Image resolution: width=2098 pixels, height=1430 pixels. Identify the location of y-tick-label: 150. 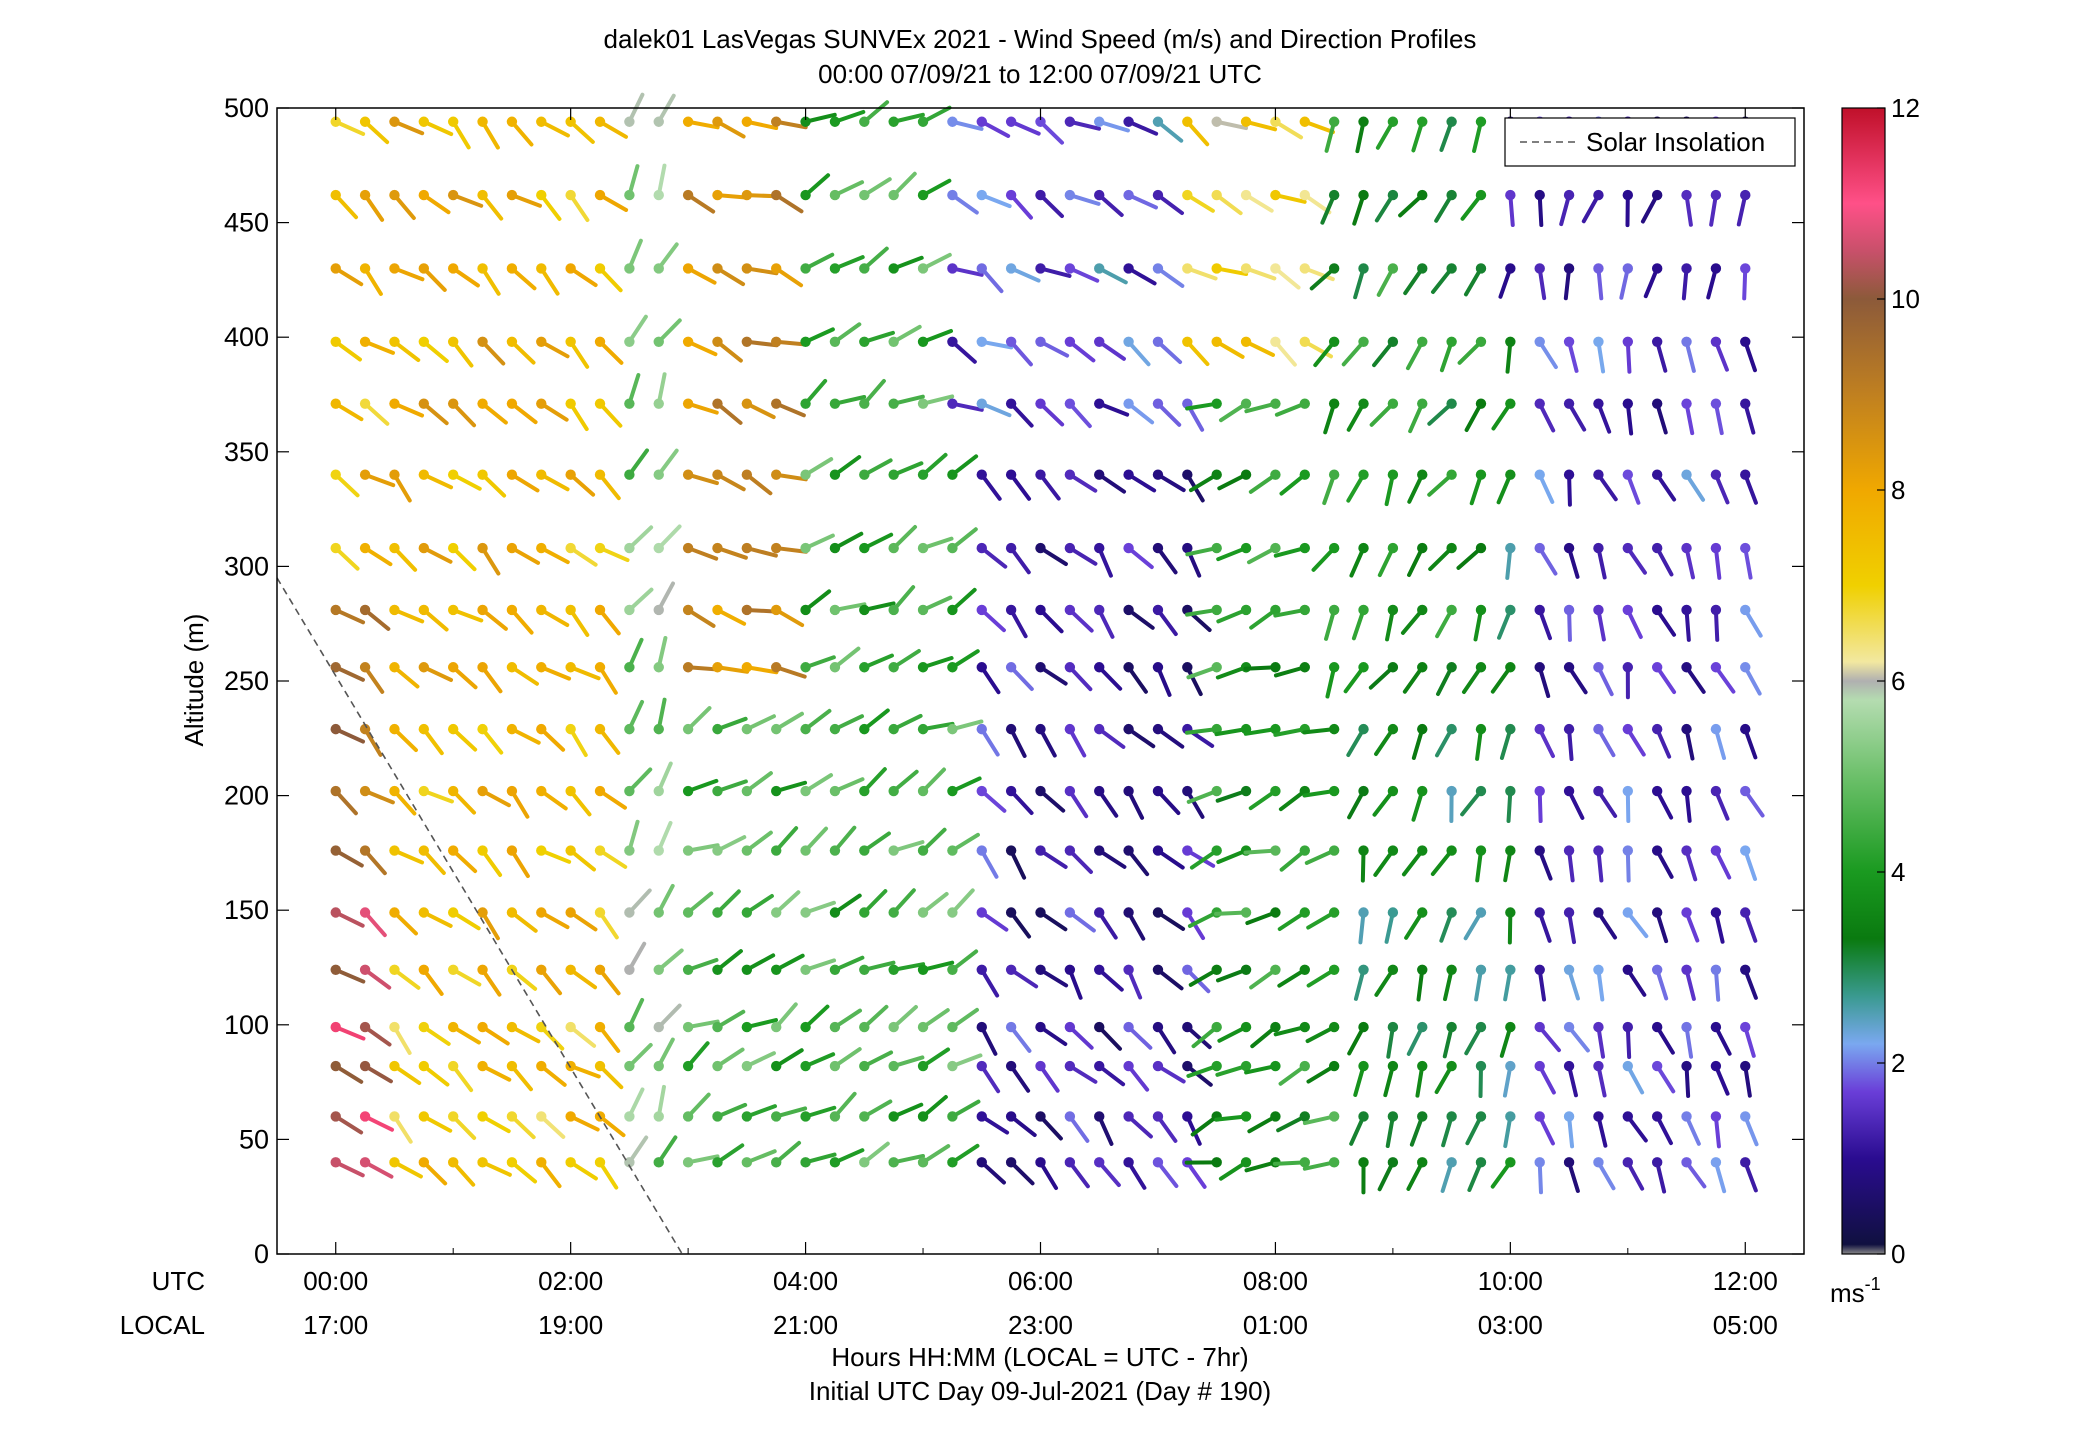
(246, 910).